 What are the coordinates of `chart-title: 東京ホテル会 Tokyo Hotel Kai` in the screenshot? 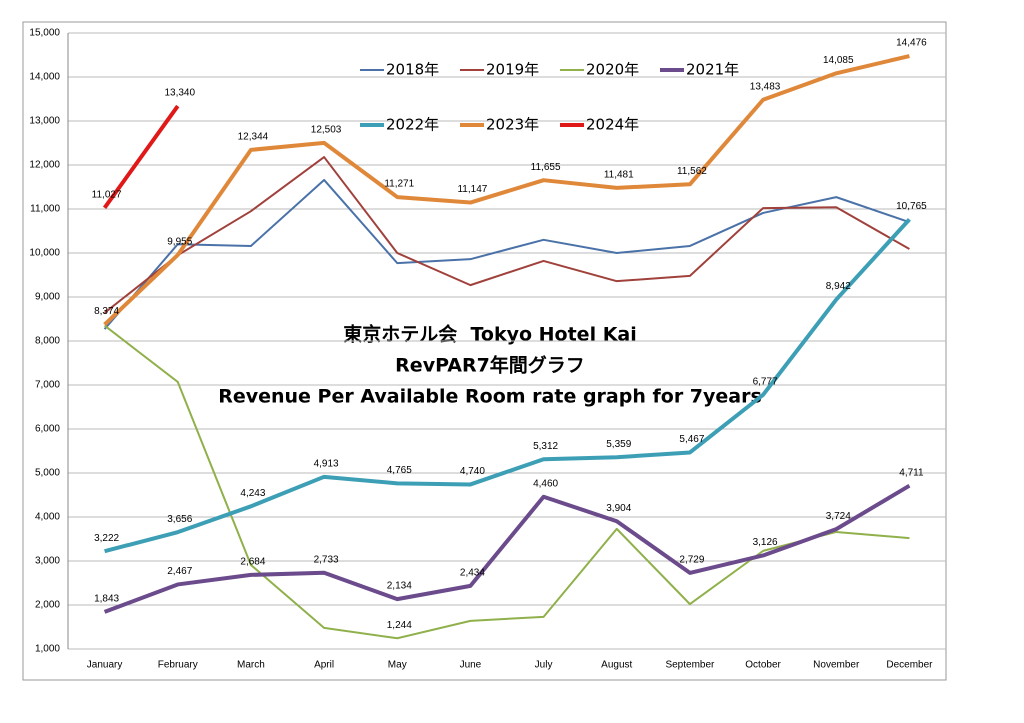 It's located at (490, 334).